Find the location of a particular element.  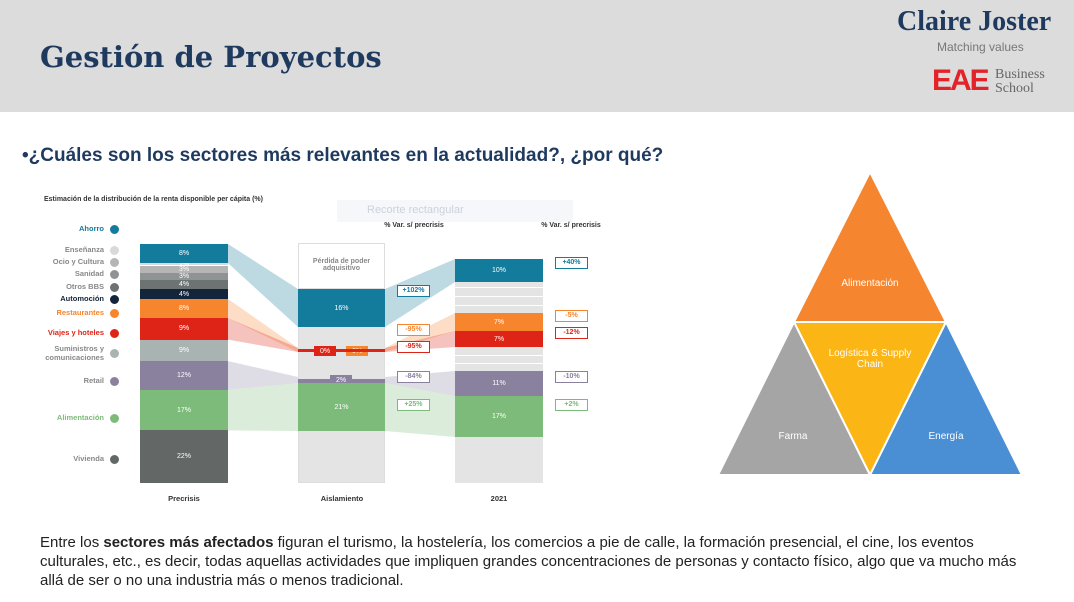

bar-segment-aislamiento: 16% is located at coordinates (341, 308).